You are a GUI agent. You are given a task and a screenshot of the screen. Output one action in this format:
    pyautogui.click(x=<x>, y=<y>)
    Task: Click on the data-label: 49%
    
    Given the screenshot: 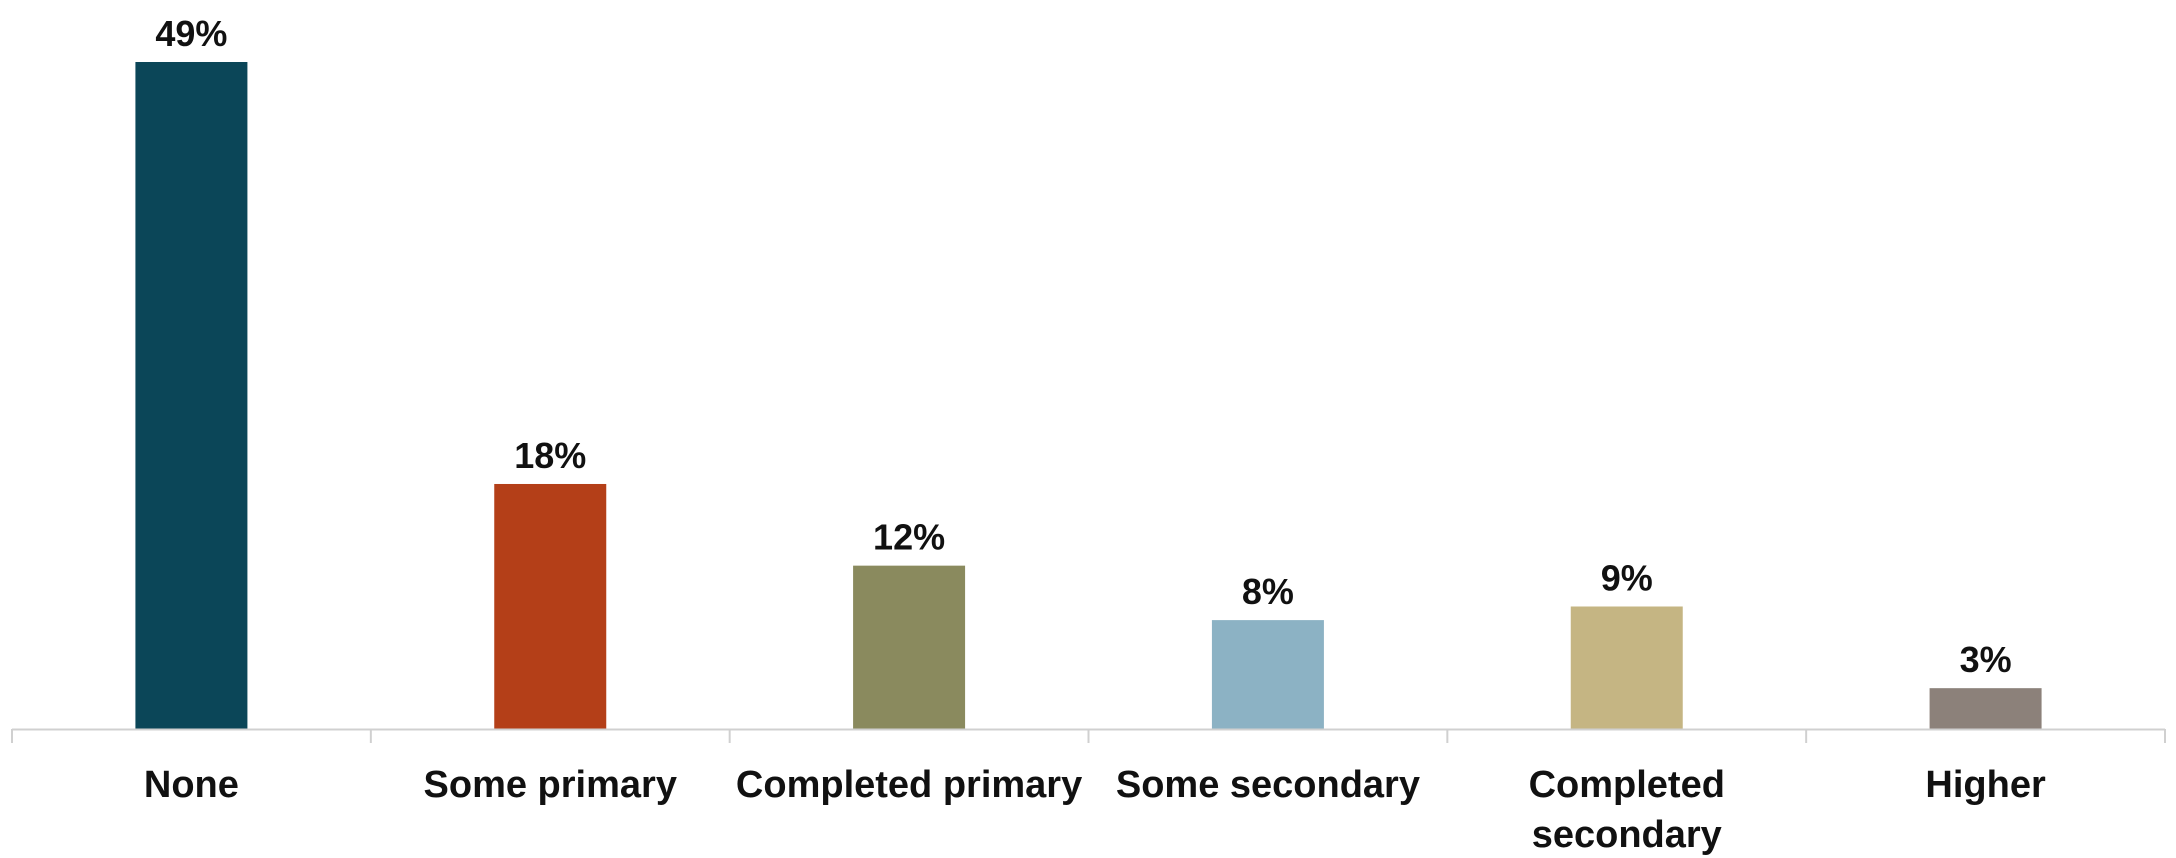 What is the action you would take?
    pyautogui.click(x=191, y=33)
    